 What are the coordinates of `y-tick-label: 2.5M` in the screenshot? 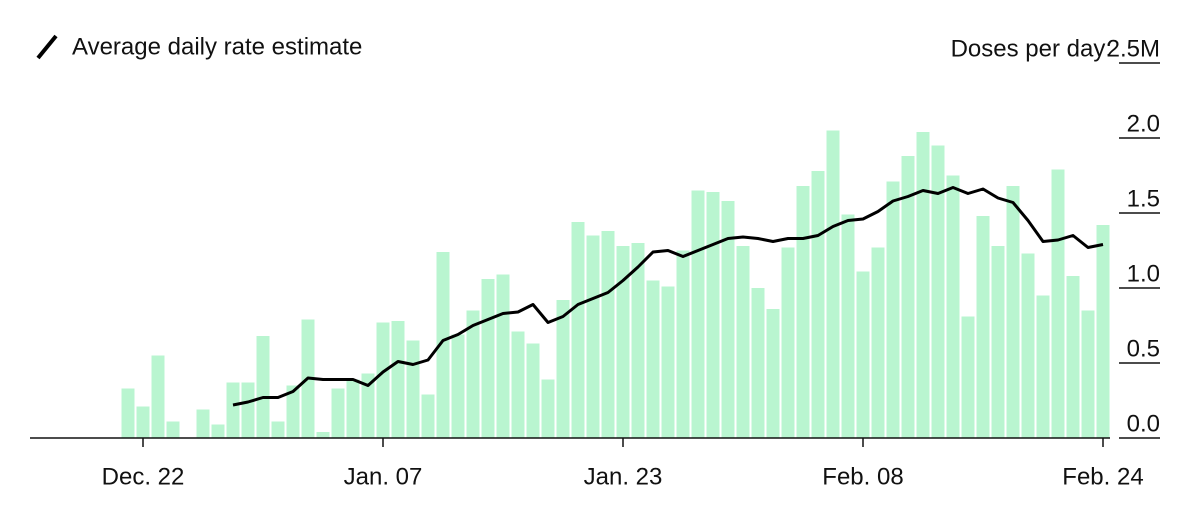 It's located at (1133, 48).